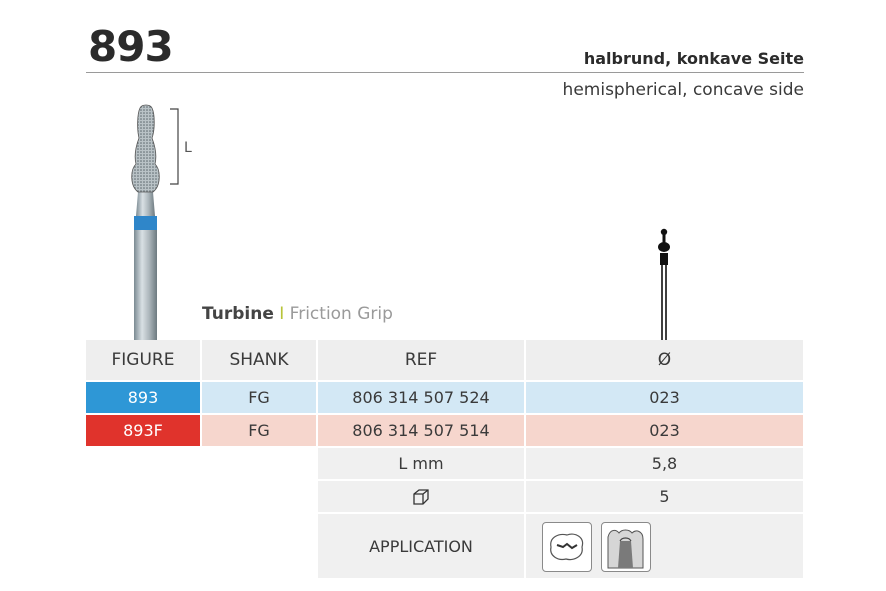 This screenshot has height=591, width=886. I want to click on package-icon-cell, so click(421, 496).